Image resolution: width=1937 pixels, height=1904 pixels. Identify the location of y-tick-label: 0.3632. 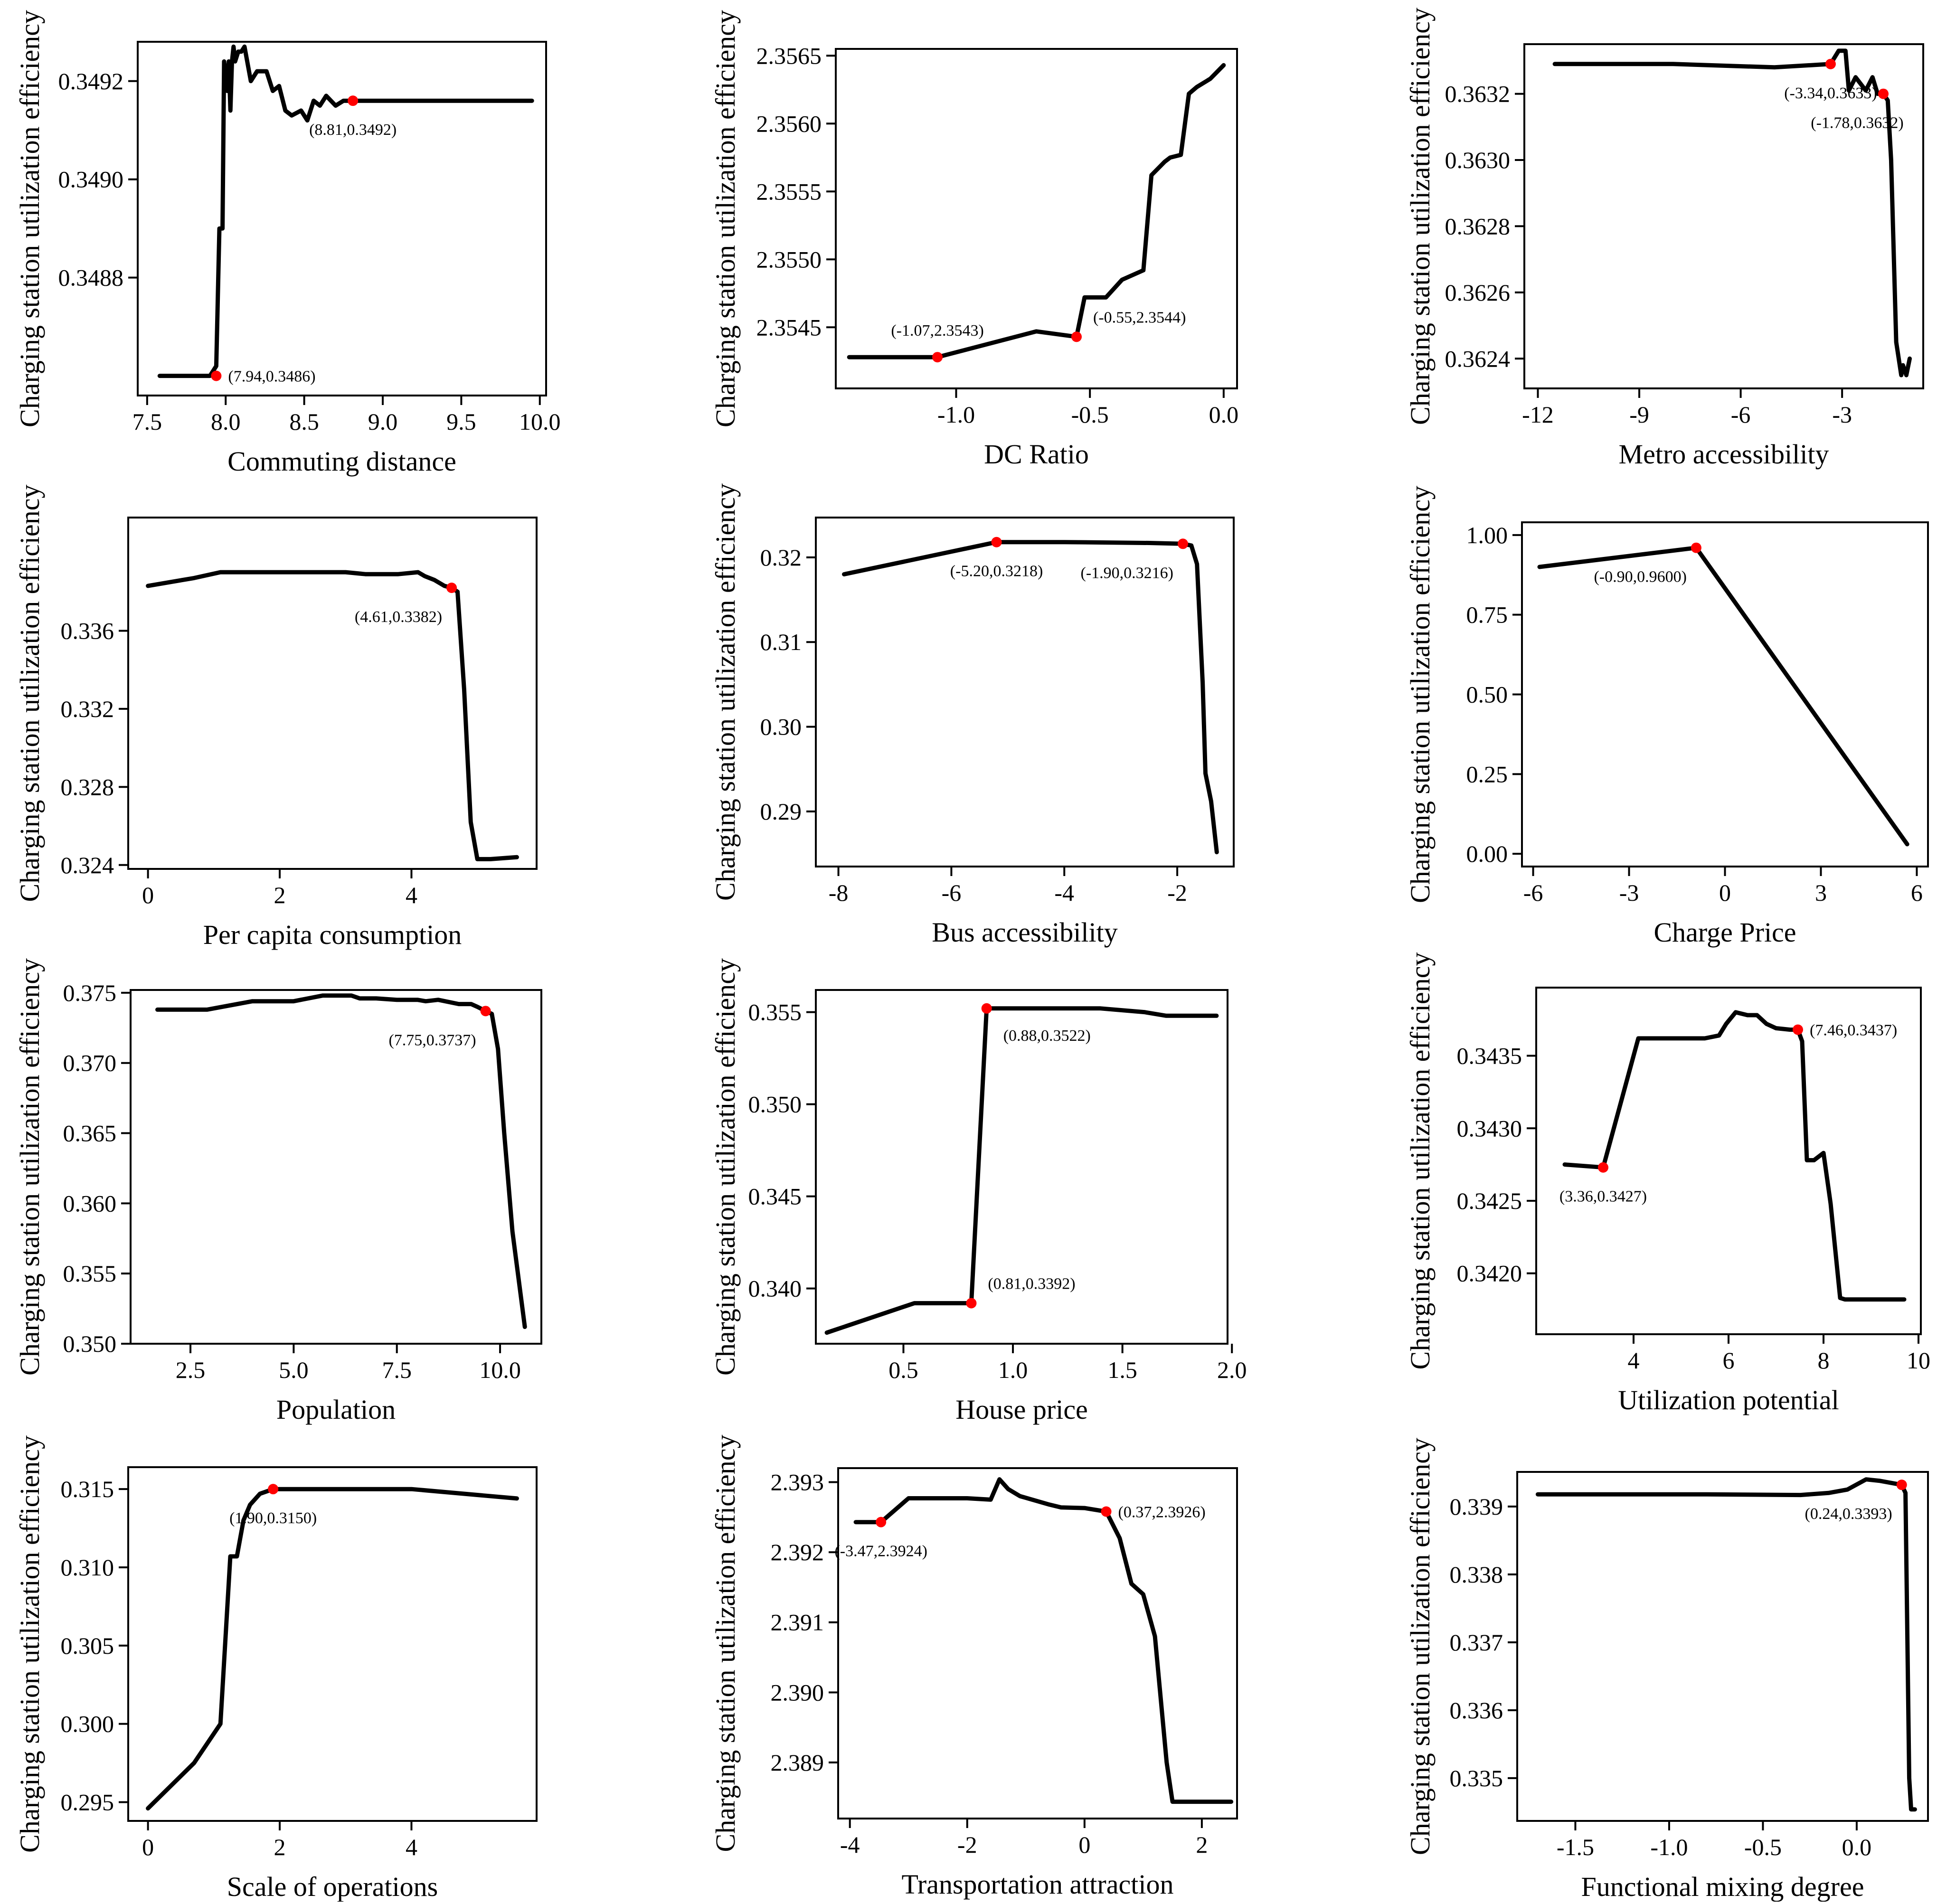
(1478, 94).